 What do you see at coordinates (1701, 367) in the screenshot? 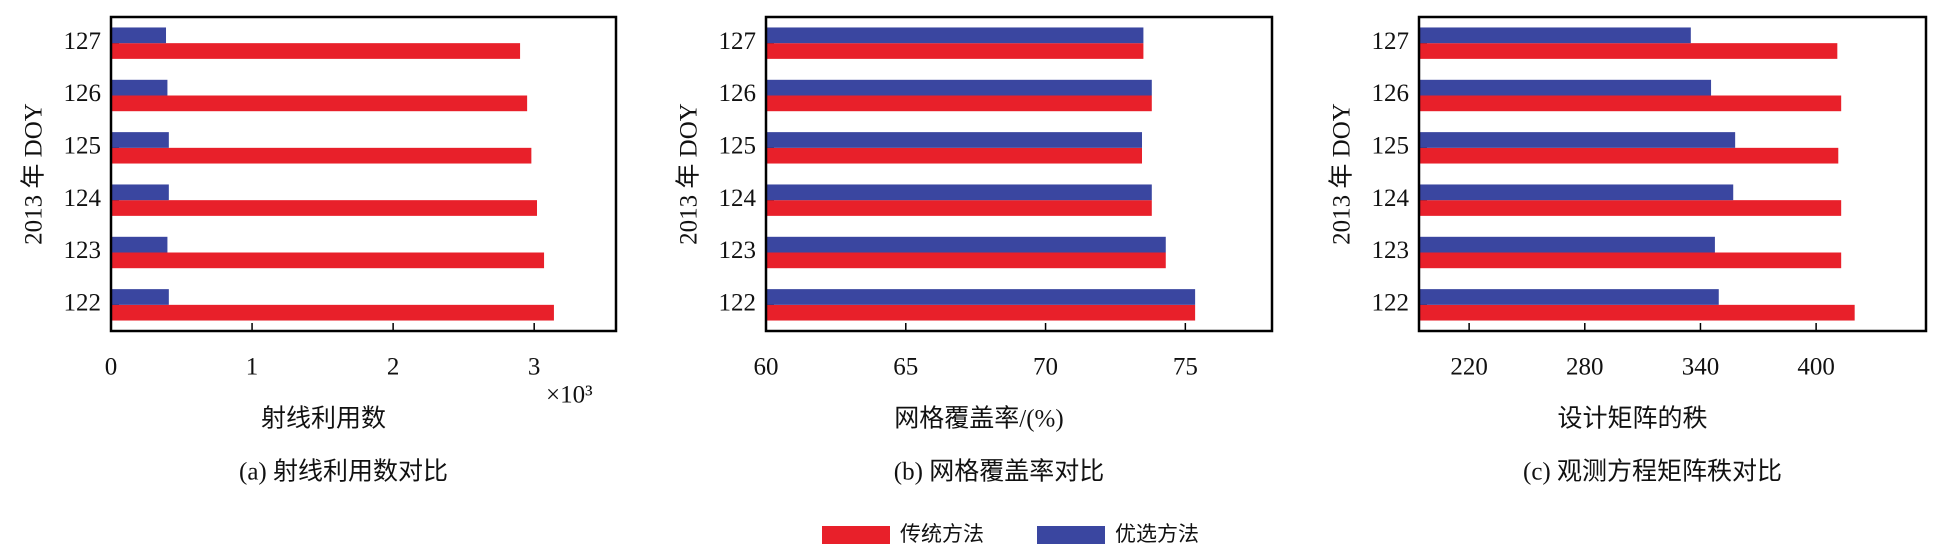
I see `x-tick-label: 340` at bounding box center [1701, 367].